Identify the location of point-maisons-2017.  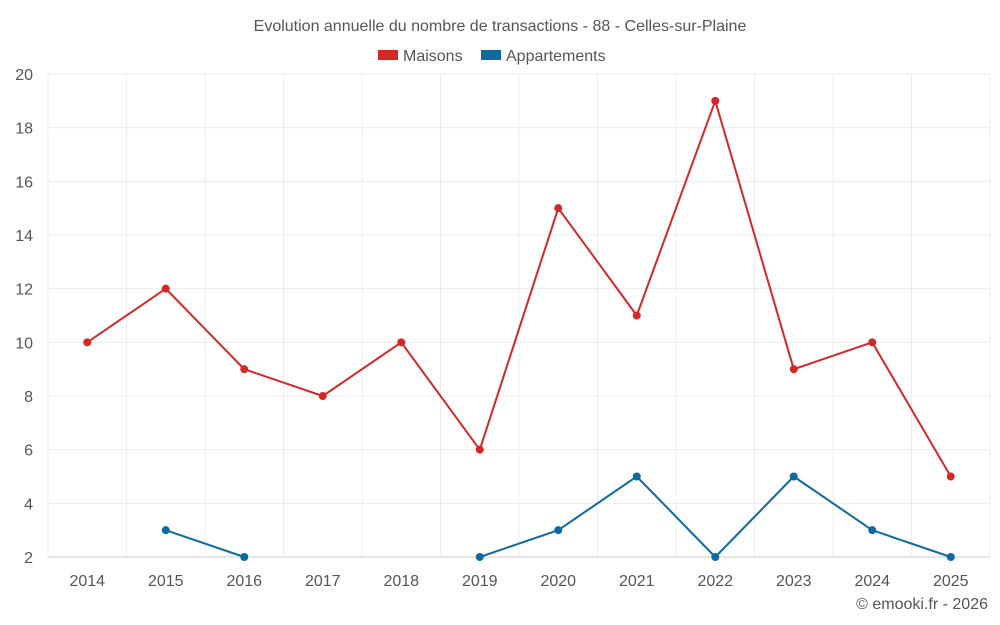
(322, 396).